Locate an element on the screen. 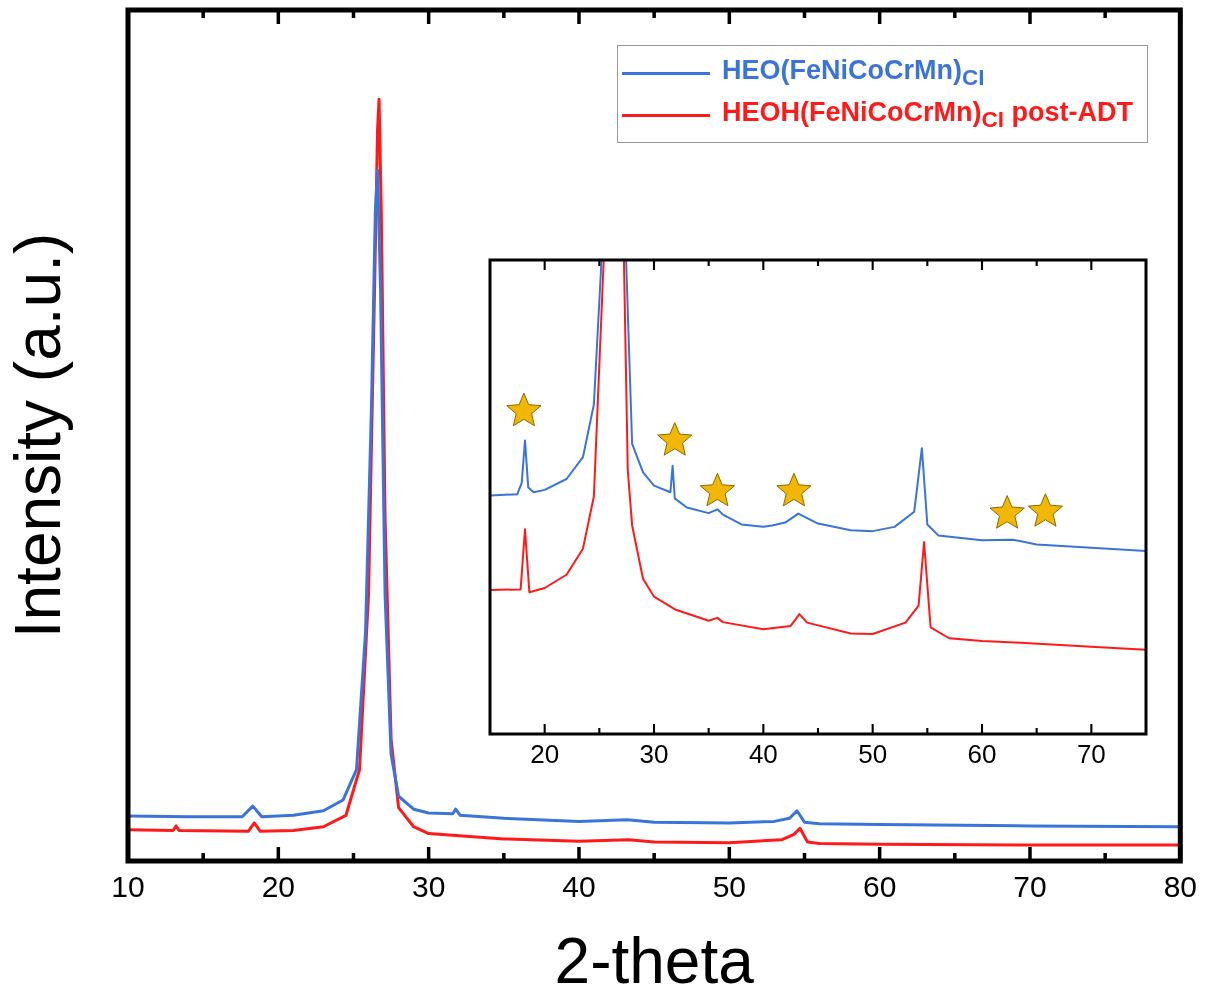 The image size is (1207, 1008). x-tick-label: 80 is located at coordinates (1180, 887).